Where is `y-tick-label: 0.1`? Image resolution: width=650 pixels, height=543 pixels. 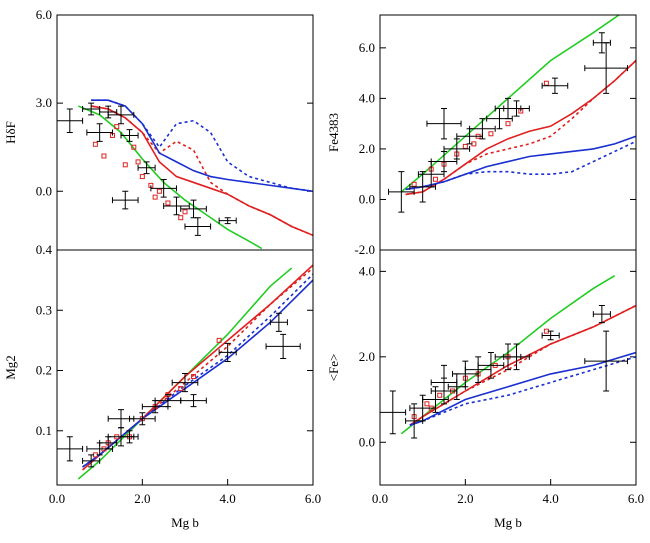
y-tick-label: 0.1 is located at coordinates (44, 430).